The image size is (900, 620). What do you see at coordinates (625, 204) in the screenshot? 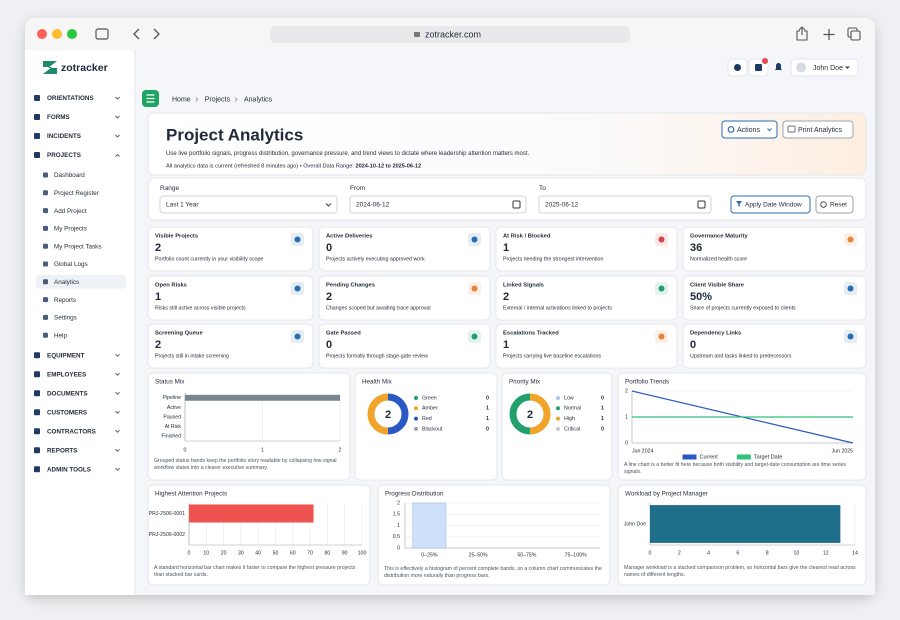
I see `to-date-input` at bounding box center [625, 204].